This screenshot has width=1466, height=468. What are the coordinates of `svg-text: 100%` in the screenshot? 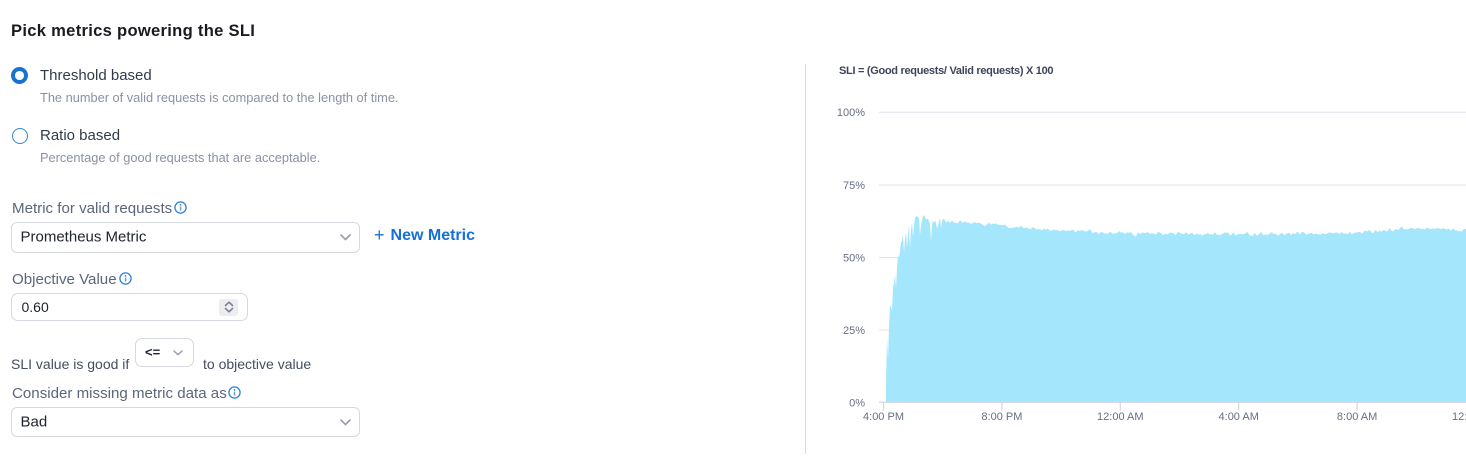 It's located at (851, 113).